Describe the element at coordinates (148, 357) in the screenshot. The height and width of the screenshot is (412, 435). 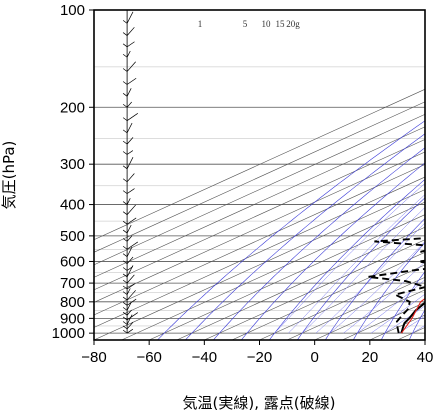
I see `x-tick-label: −60` at that location.